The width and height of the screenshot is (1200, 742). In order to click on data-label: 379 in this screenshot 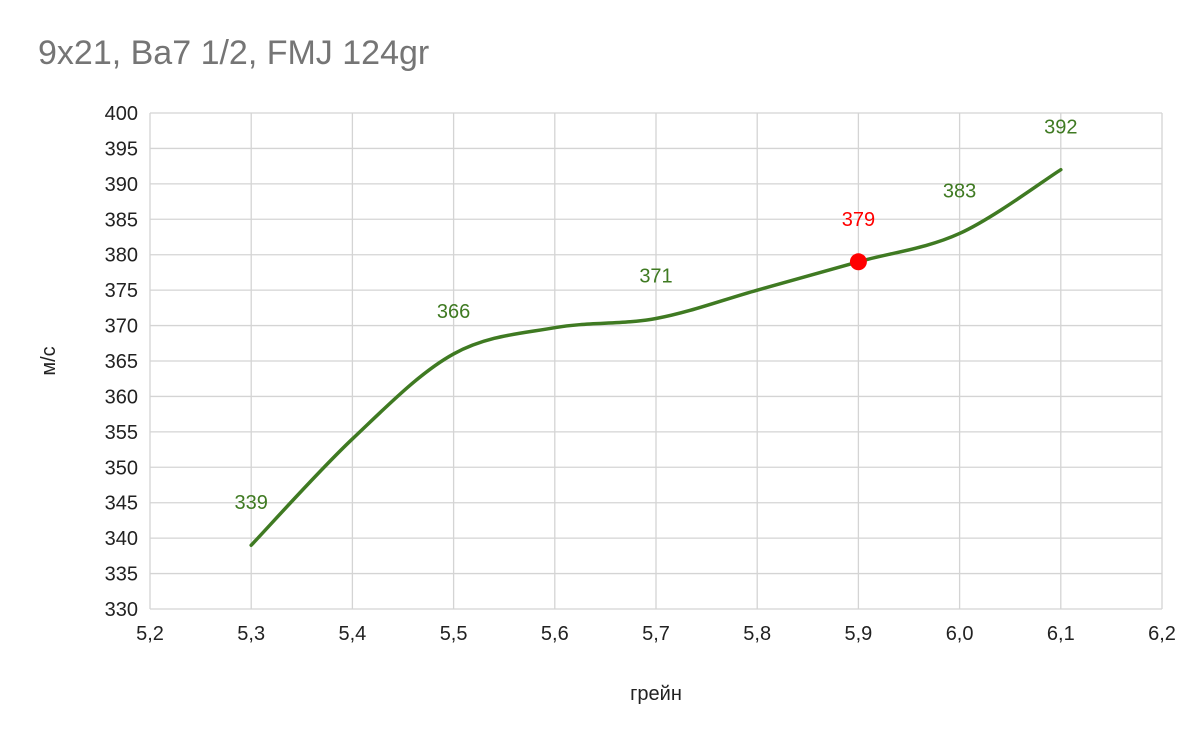, I will do `click(858, 220)`.